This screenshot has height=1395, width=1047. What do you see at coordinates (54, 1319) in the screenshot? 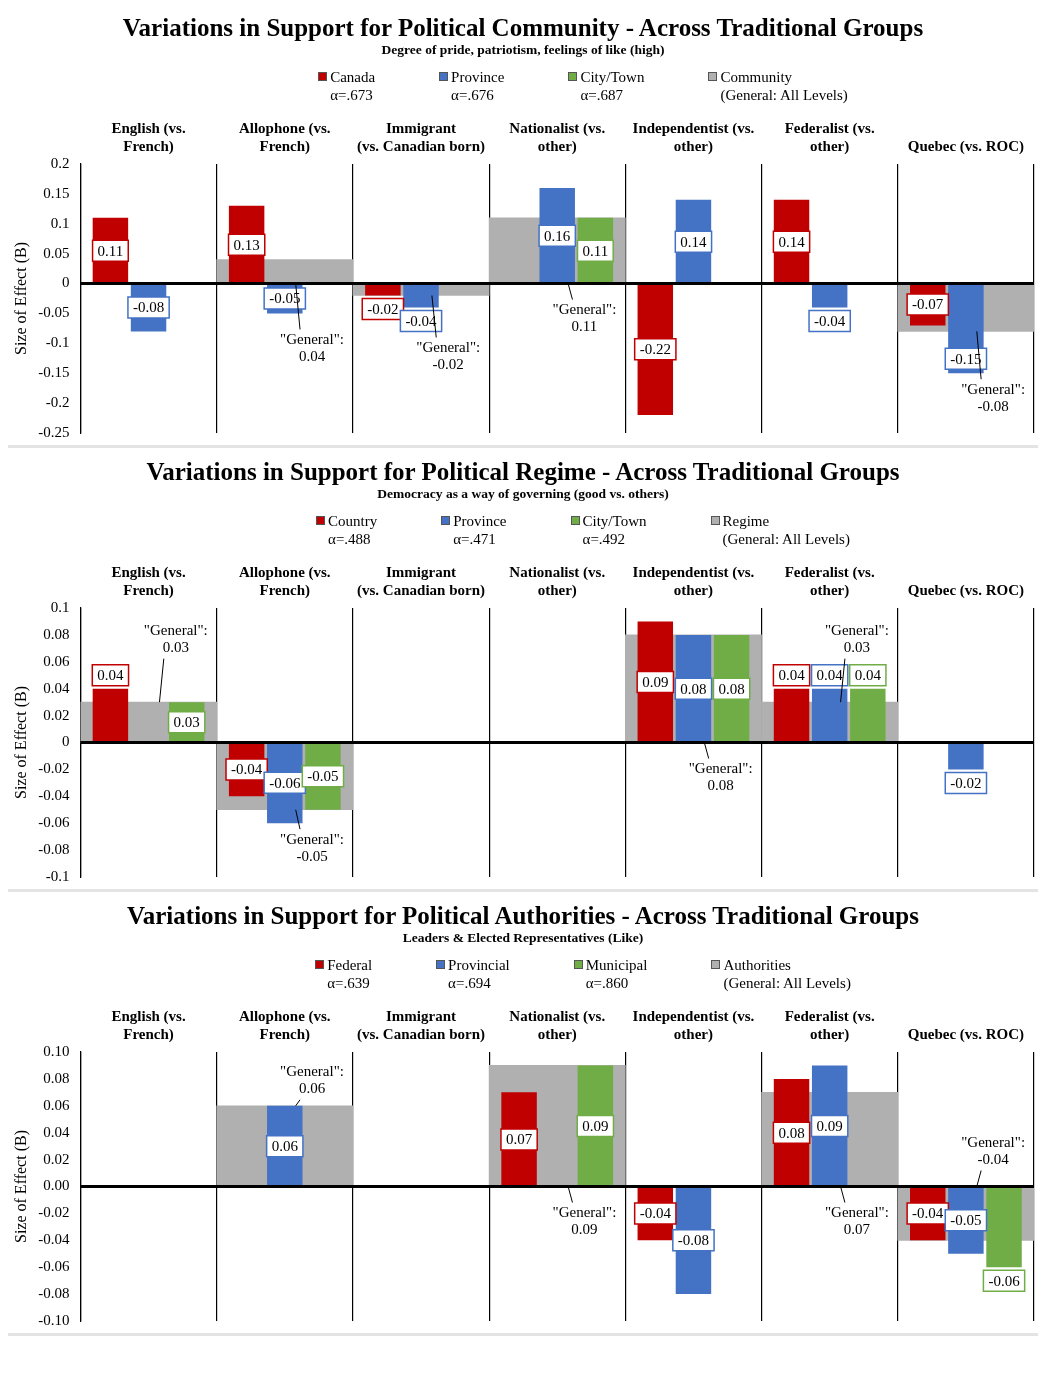
I see `y-tick-label: -0.10` at bounding box center [54, 1319].